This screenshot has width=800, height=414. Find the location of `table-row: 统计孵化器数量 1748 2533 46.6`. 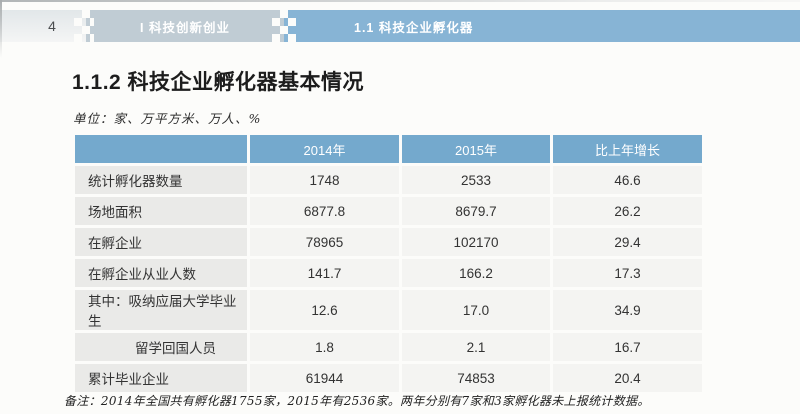

table-row: 统计孵化器数量 1748 2533 46.6 is located at coordinates (388, 180).